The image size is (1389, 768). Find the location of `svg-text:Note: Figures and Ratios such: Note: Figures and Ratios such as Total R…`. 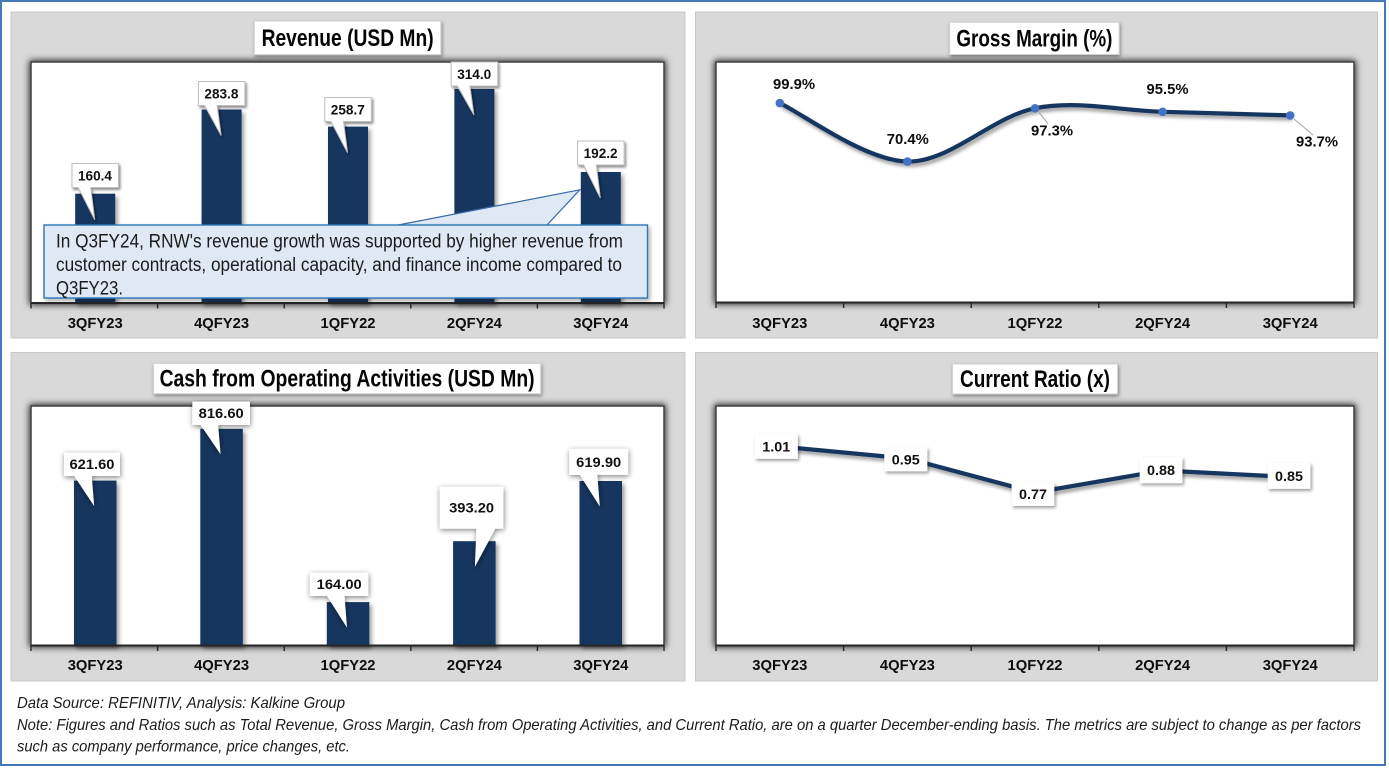

svg-text:Note: Figures and Ratios such: Note: Figures and Ratios such as Total R… is located at coordinates (689, 725).